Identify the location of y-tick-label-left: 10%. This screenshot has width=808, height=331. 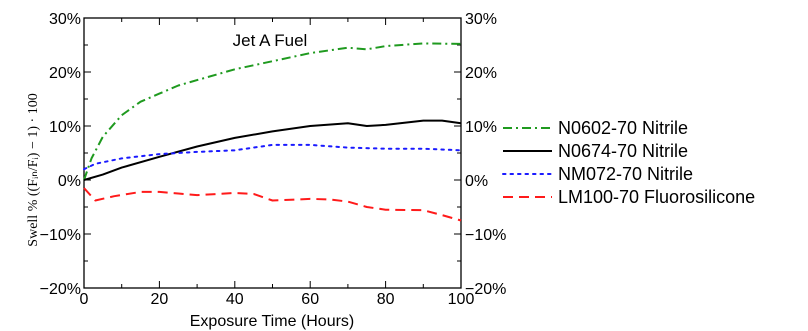
(65, 127).